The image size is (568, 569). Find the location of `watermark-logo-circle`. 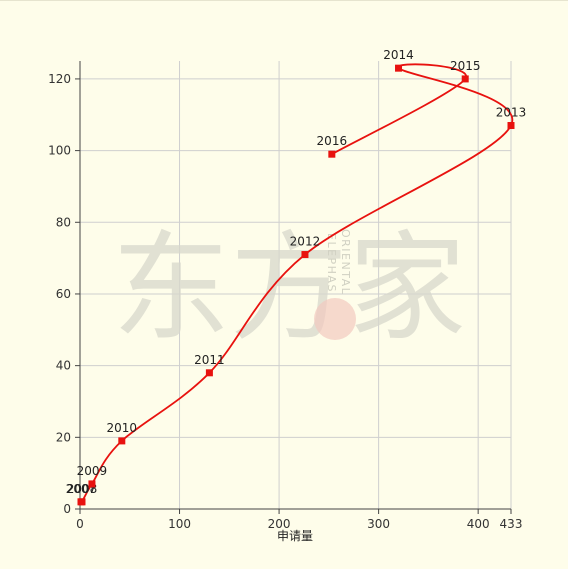

watermark-logo-circle is located at coordinates (335, 319).